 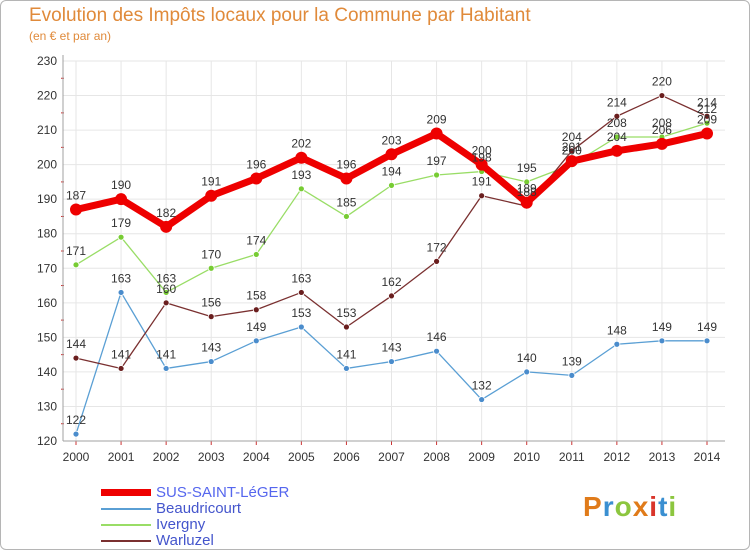 What do you see at coordinates (391, 171) in the screenshot?
I see `data-label: 194` at bounding box center [391, 171].